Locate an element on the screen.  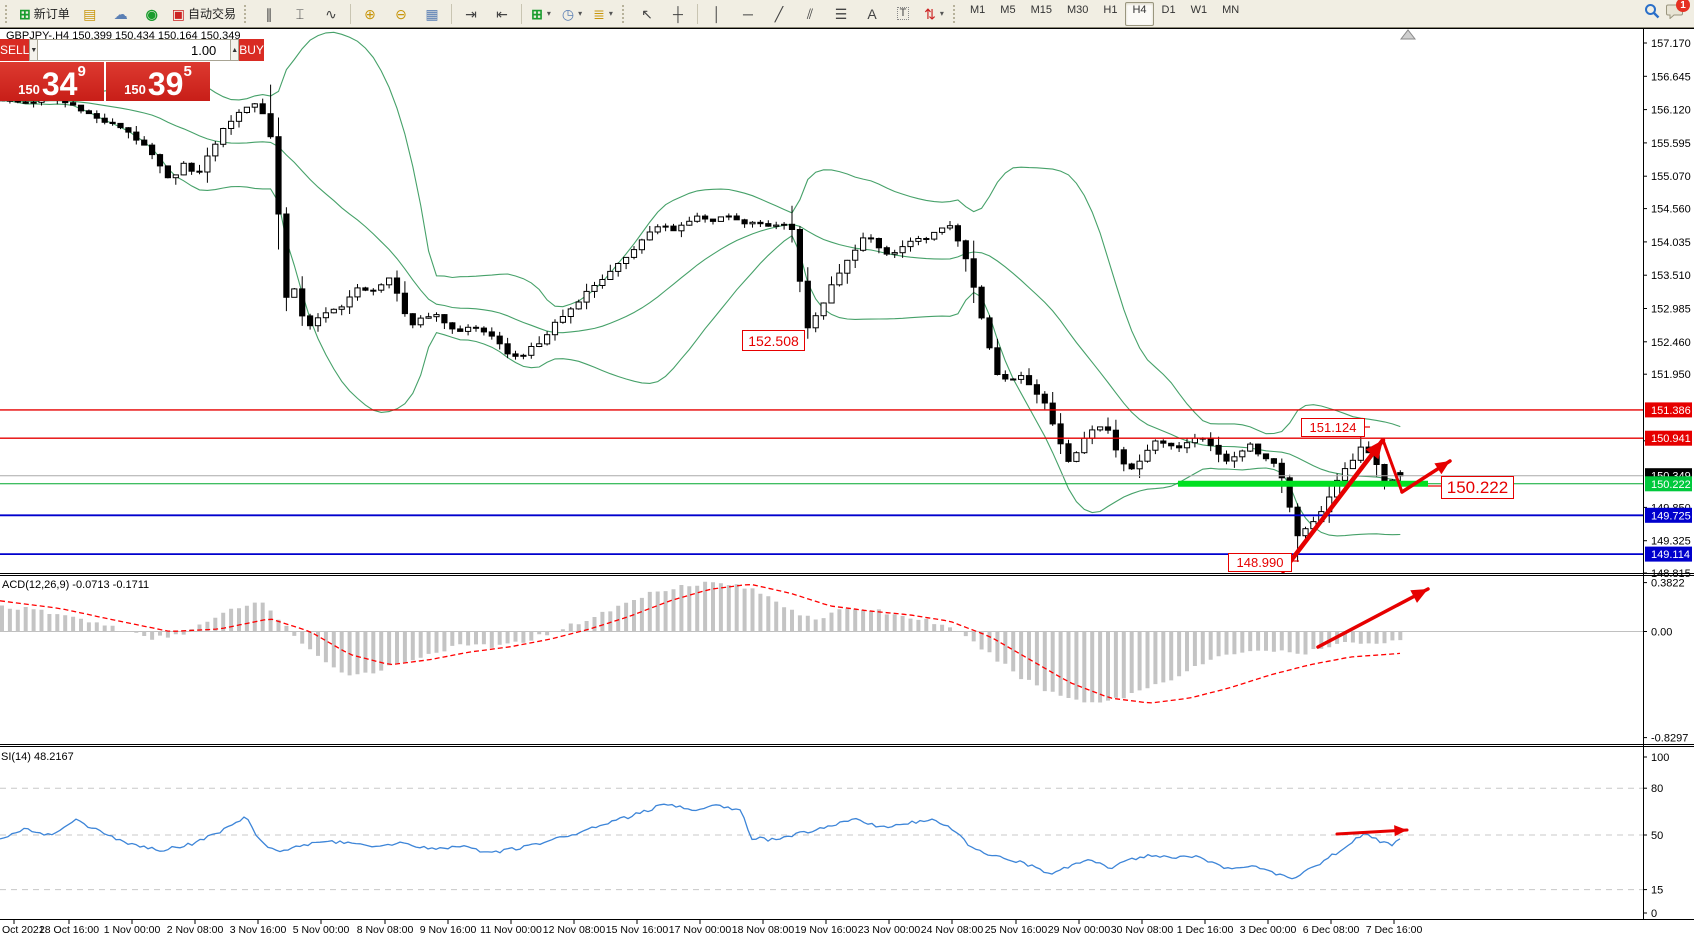
new-order-button: ⊞ 新订单 is located at coordinates (44, 13).